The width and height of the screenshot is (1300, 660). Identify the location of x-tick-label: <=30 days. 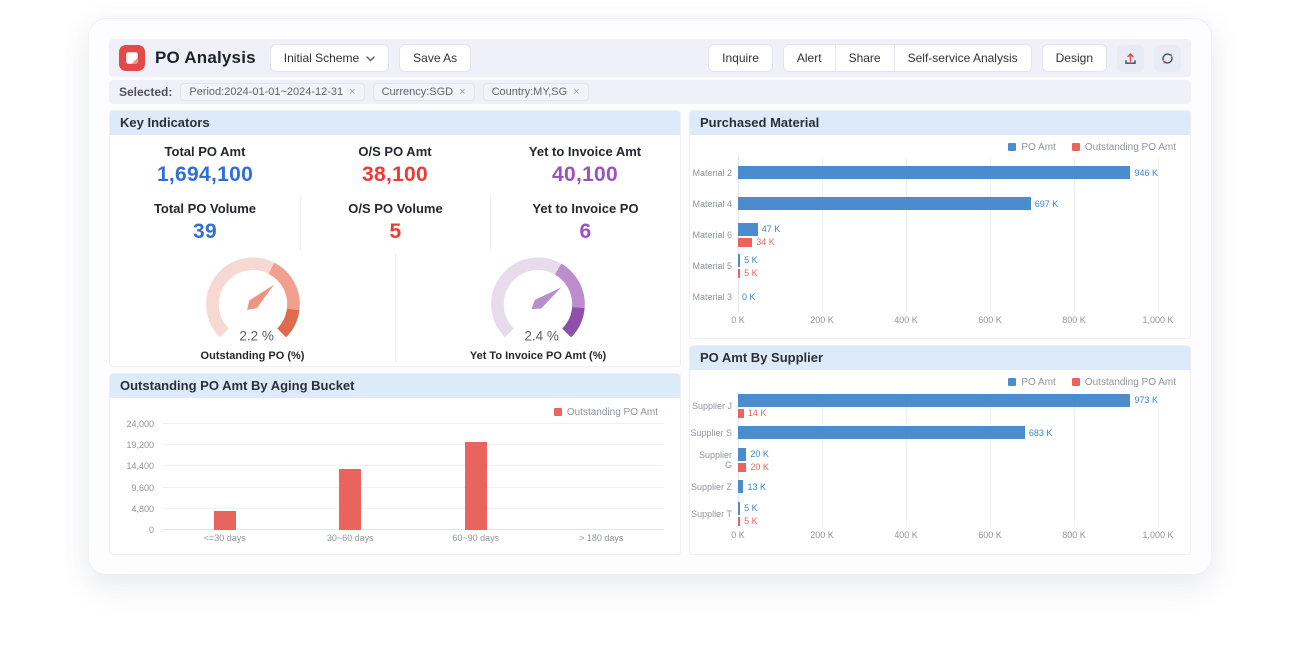
(224, 538).